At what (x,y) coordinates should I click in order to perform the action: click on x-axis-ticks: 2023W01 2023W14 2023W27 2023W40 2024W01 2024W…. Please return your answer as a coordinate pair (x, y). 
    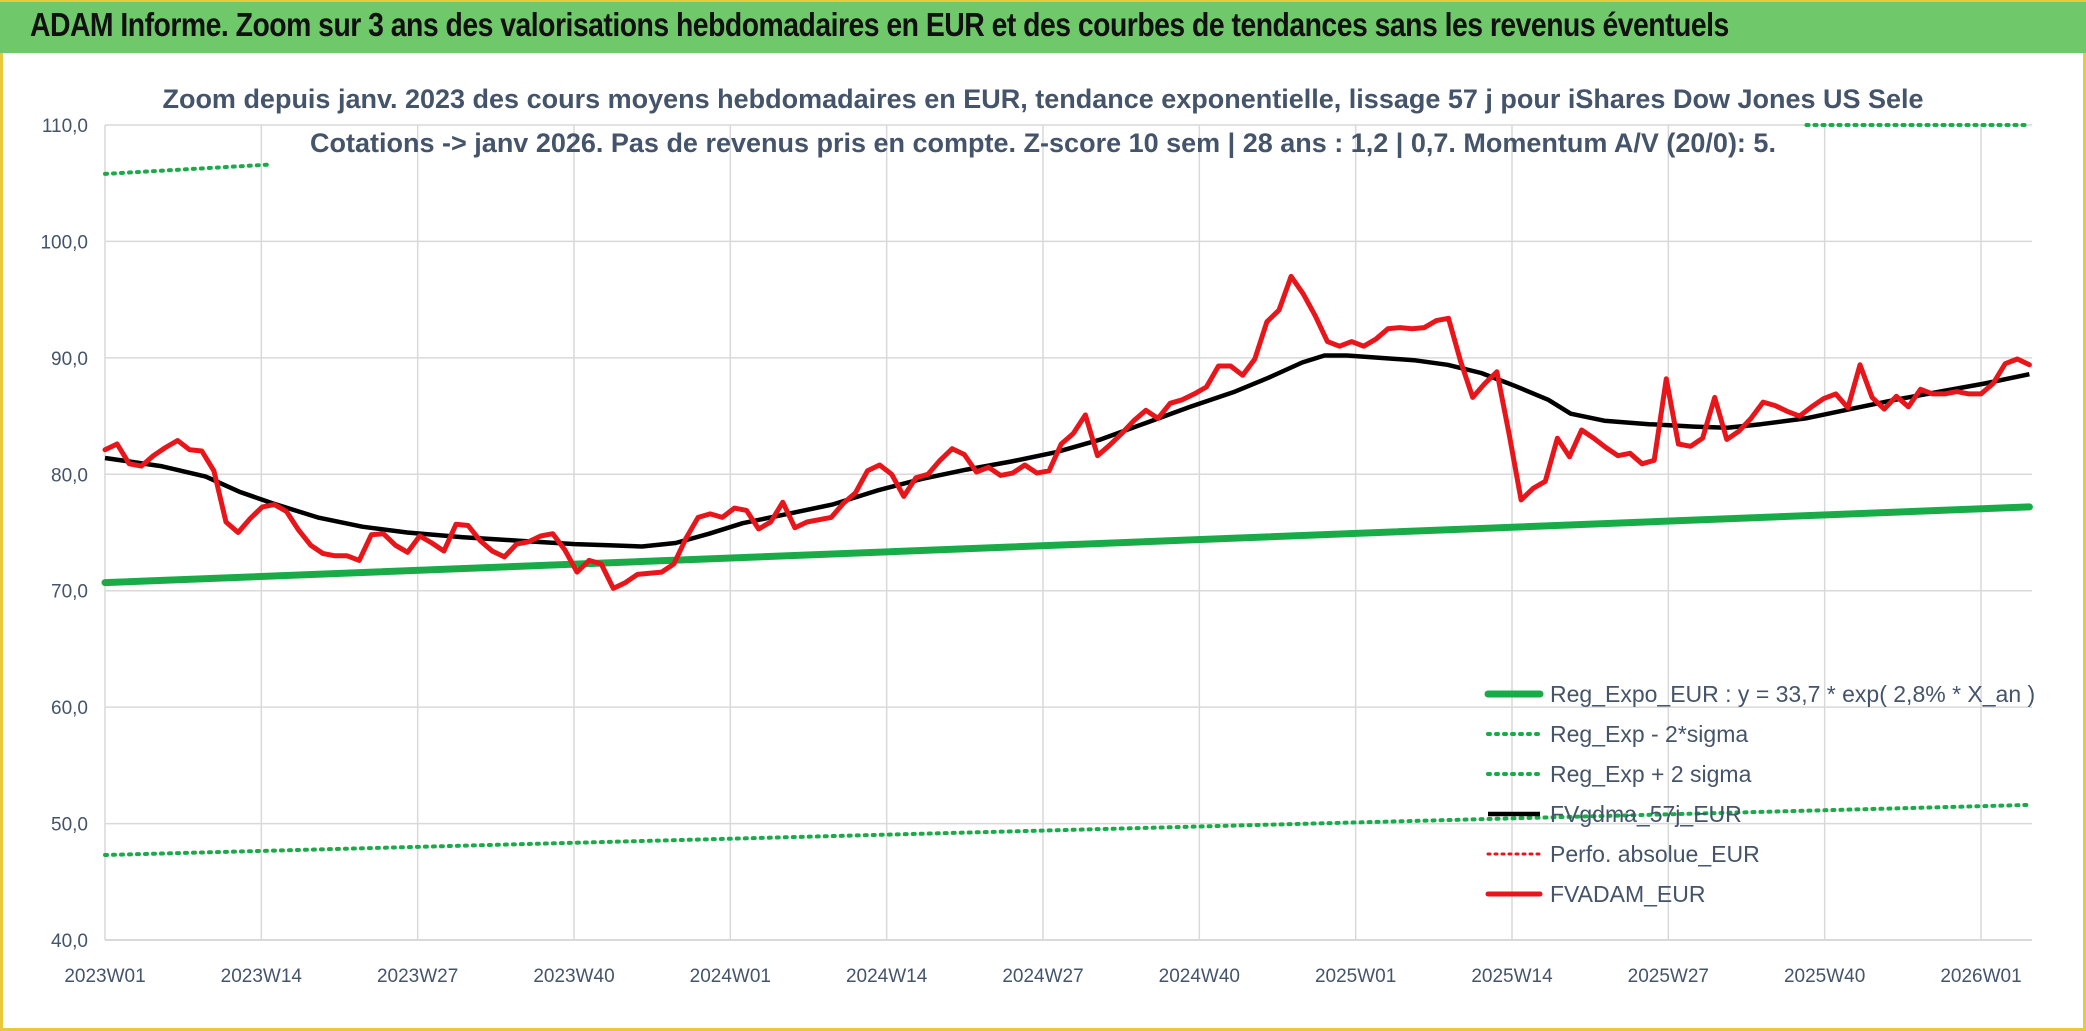
    Looking at the image, I should click on (1042, 976).